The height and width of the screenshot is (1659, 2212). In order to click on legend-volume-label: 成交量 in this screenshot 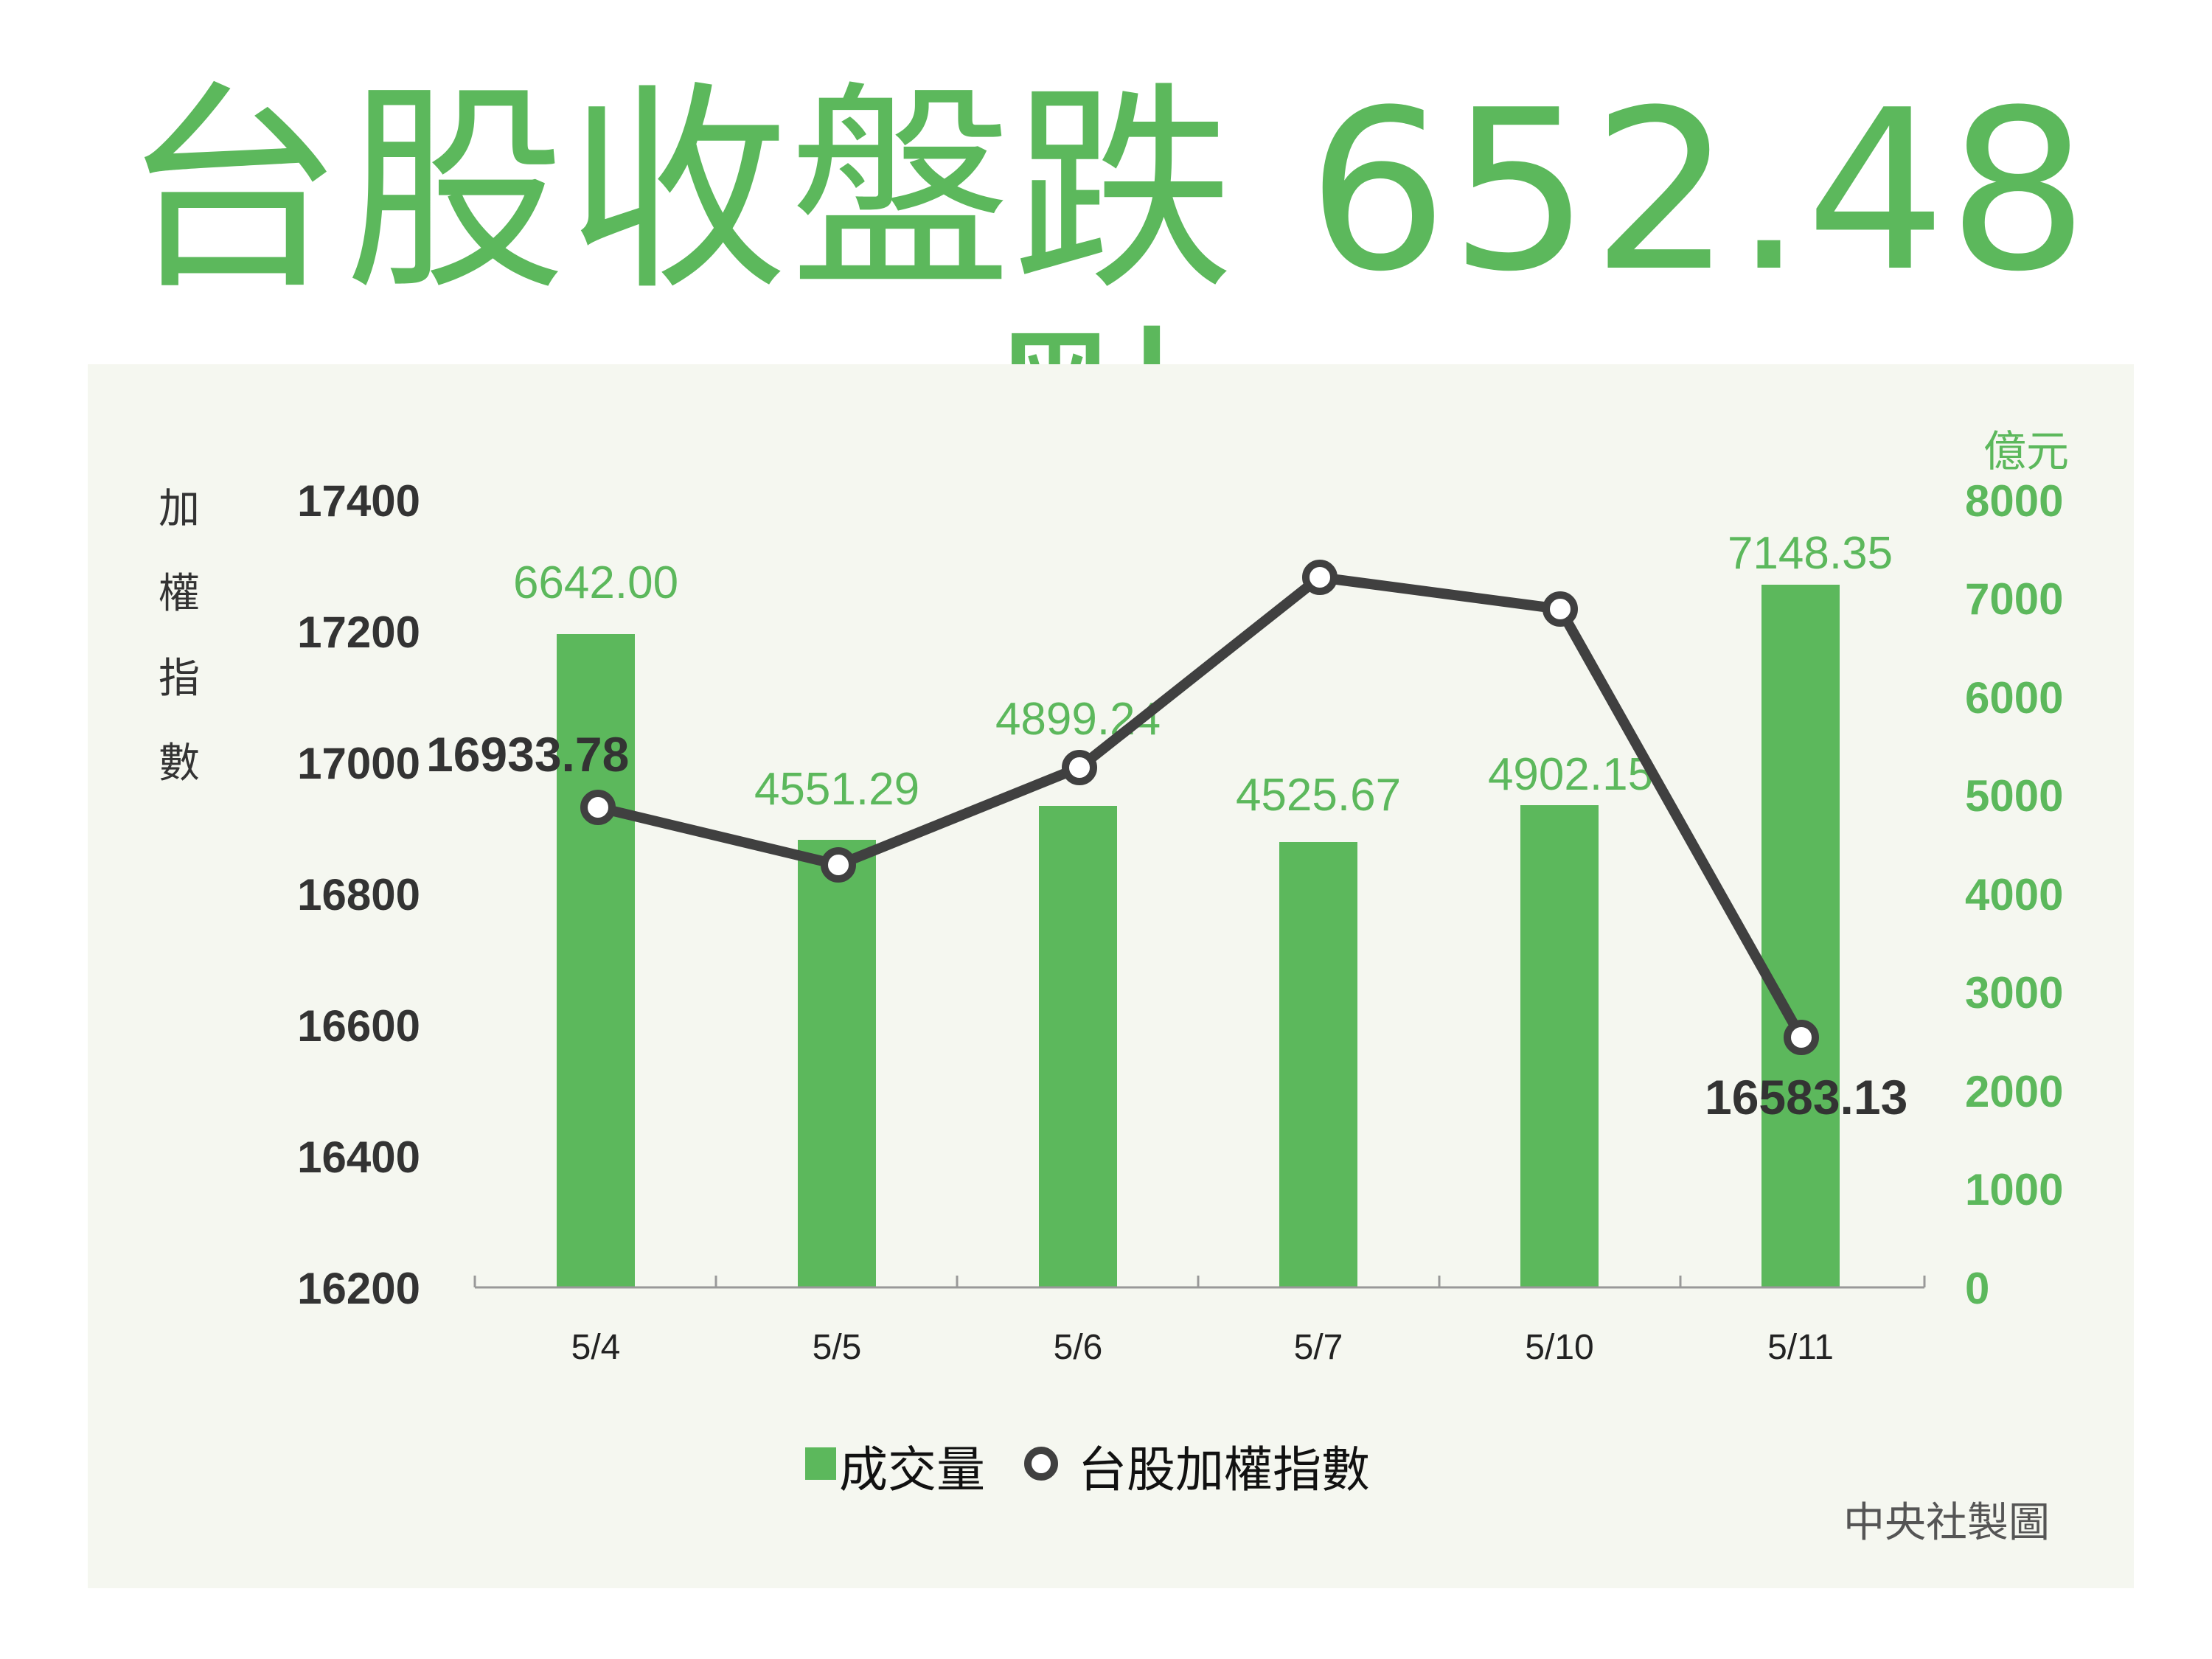, I will do `click(912, 1469)`.